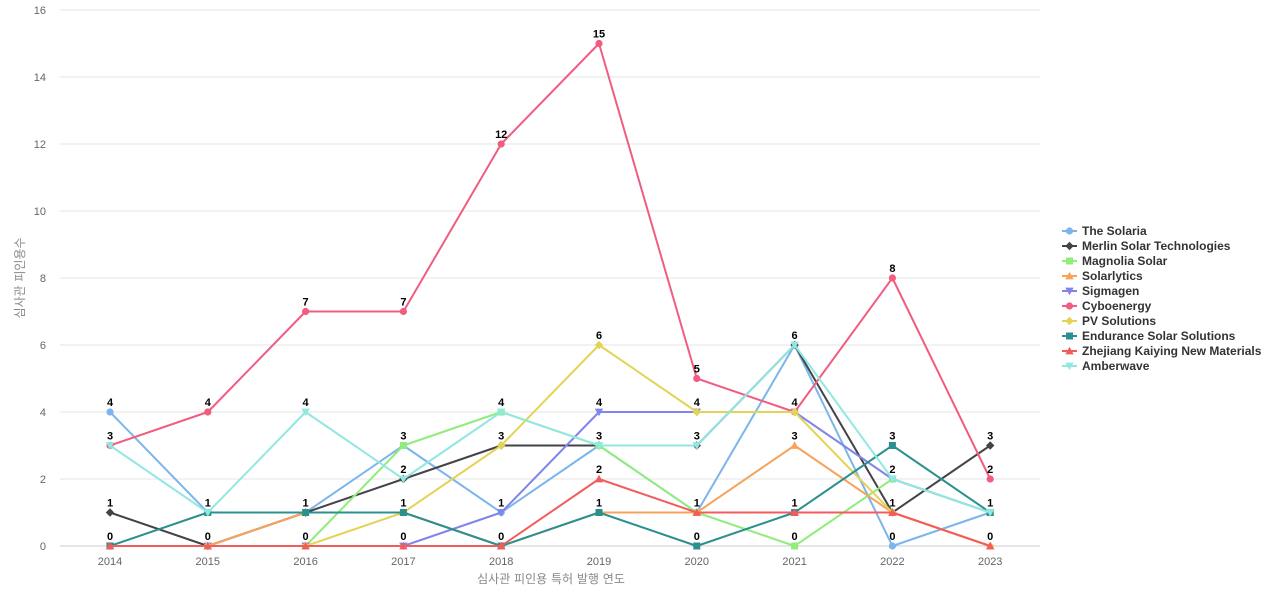 The height and width of the screenshot is (600, 1280). What do you see at coordinates (1107, 306) in the screenshot?
I see `legend-item-cyboenergy: Cyboenergy` at bounding box center [1107, 306].